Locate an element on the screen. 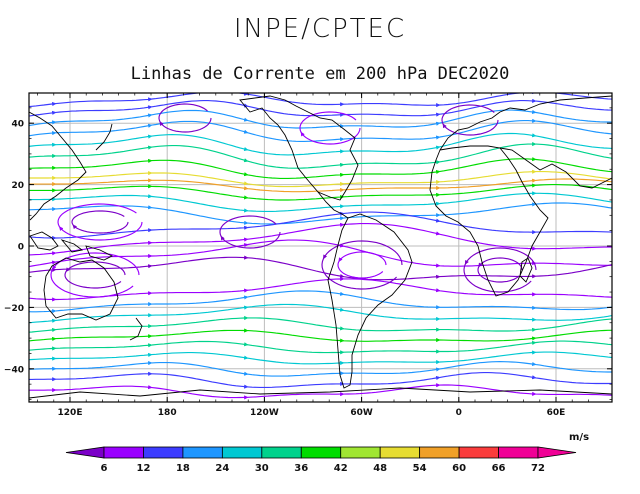 The image size is (640, 494). colorbar-label: 60 is located at coordinates (459, 468).